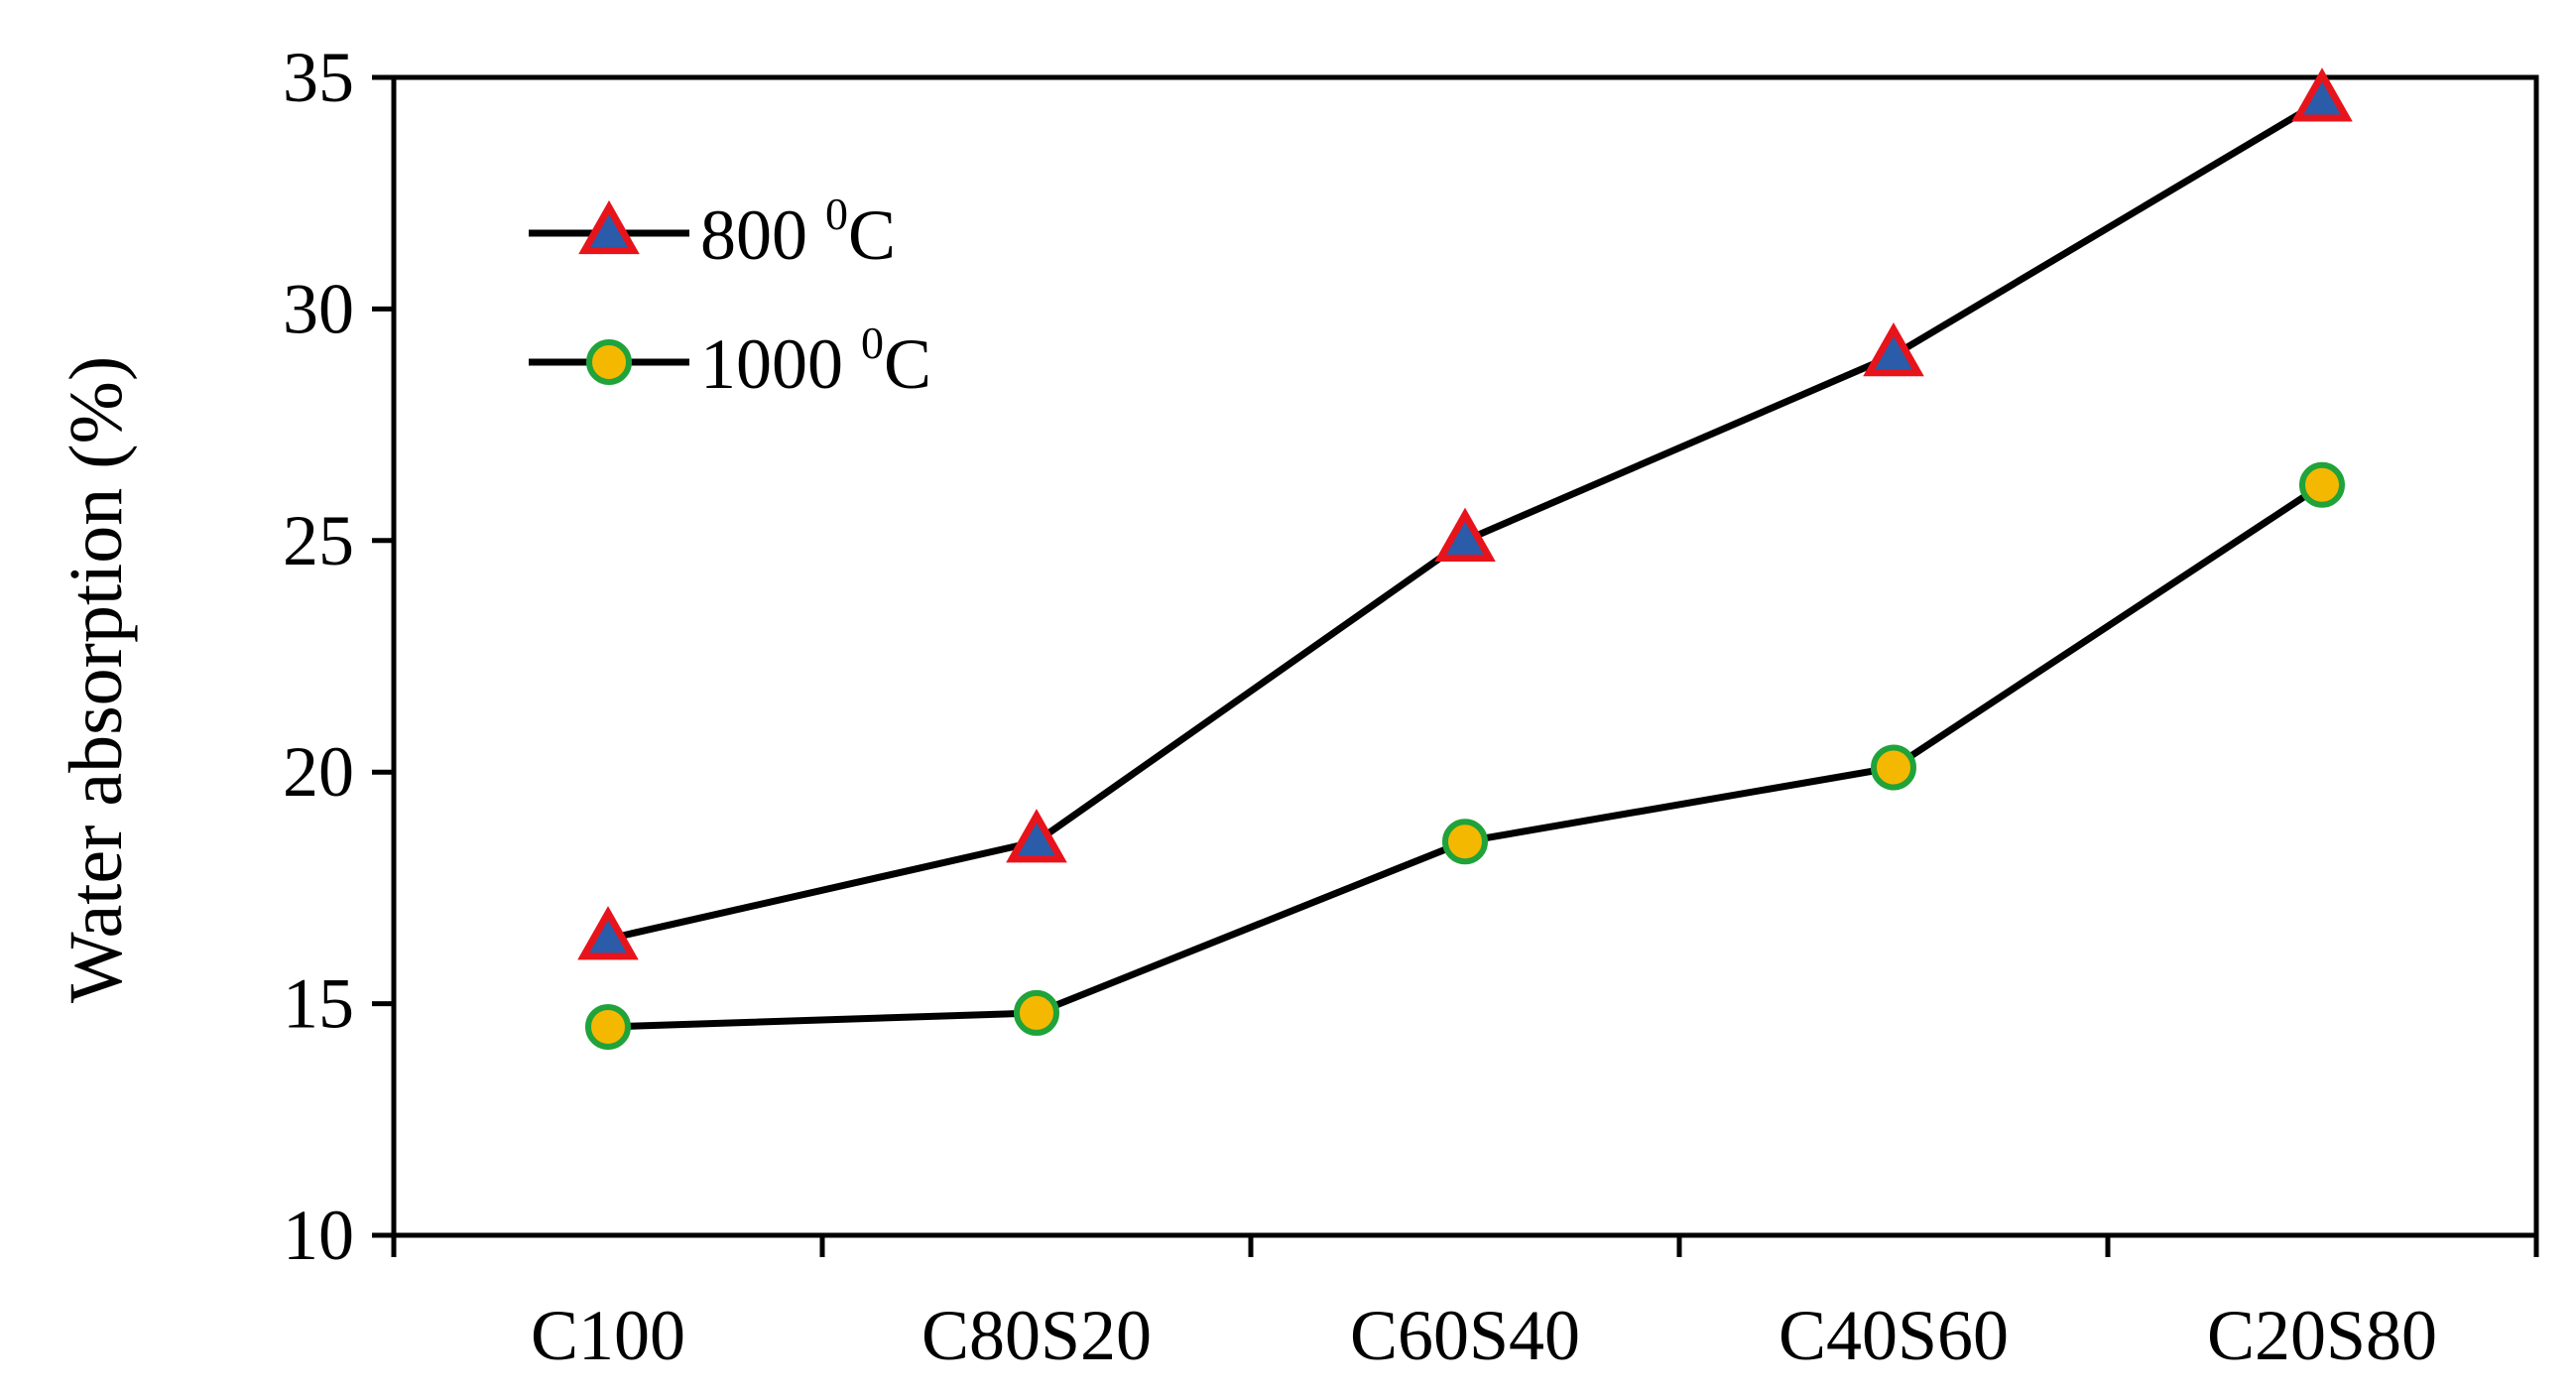  Describe the element at coordinates (318, 308) in the screenshot. I see `y-tick-label: 30` at that location.